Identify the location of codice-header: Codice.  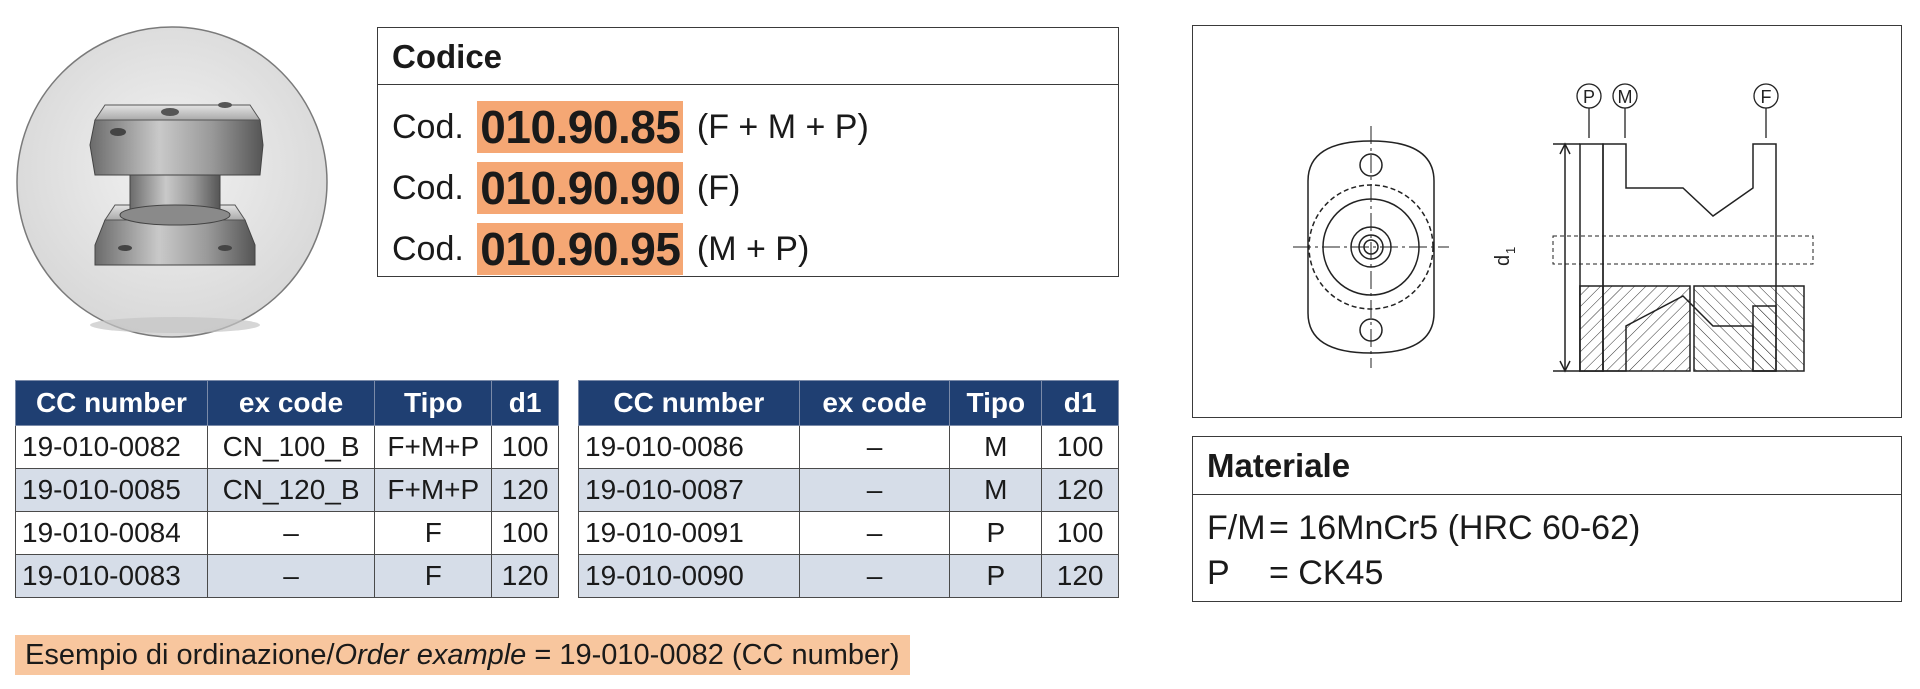
(748, 56).